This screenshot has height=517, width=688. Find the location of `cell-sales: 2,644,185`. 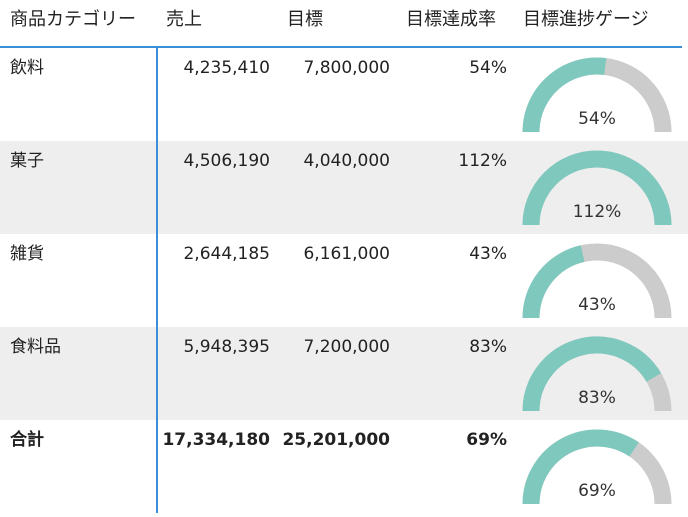

cell-sales: 2,644,185 is located at coordinates (226, 254).